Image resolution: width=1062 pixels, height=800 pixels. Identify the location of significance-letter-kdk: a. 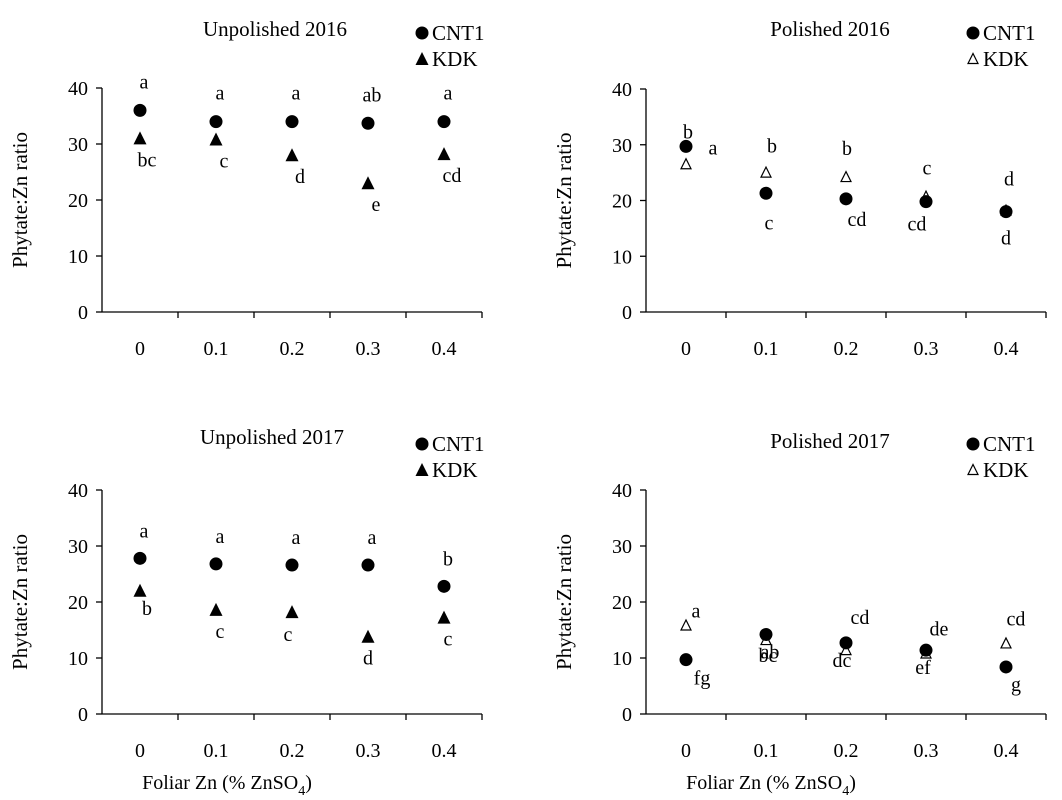
(696, 612).